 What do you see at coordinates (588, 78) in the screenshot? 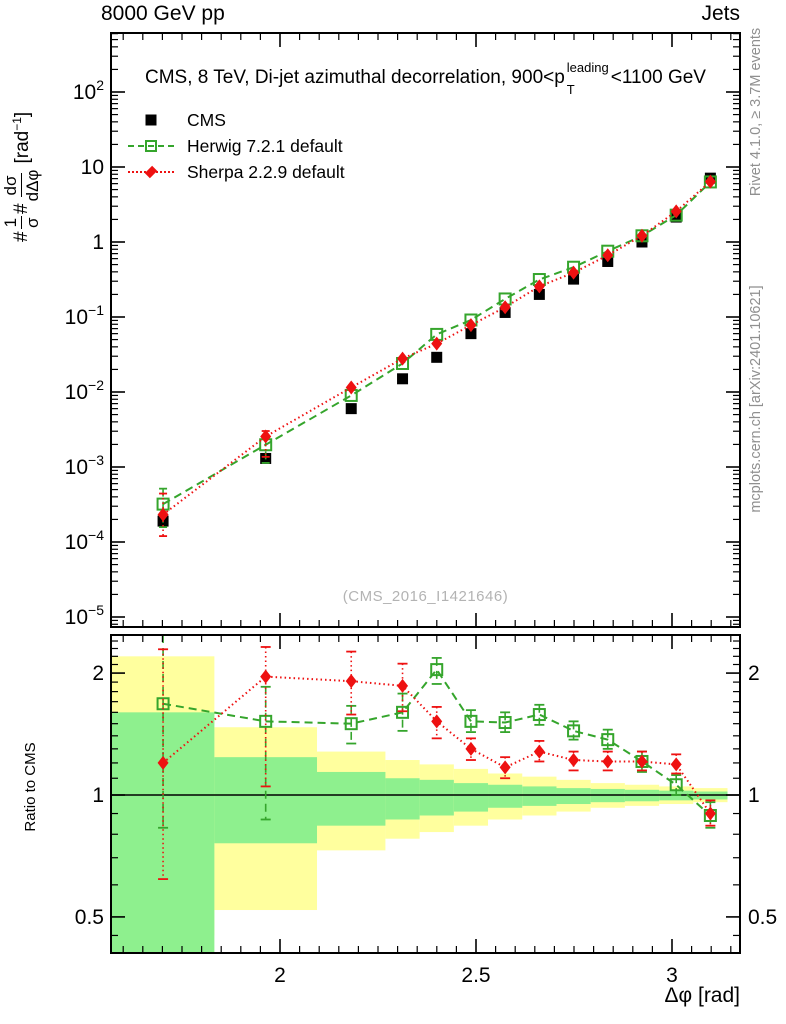
I see `pt-superscript-stack: leading T` at bounding box center [588, 78].